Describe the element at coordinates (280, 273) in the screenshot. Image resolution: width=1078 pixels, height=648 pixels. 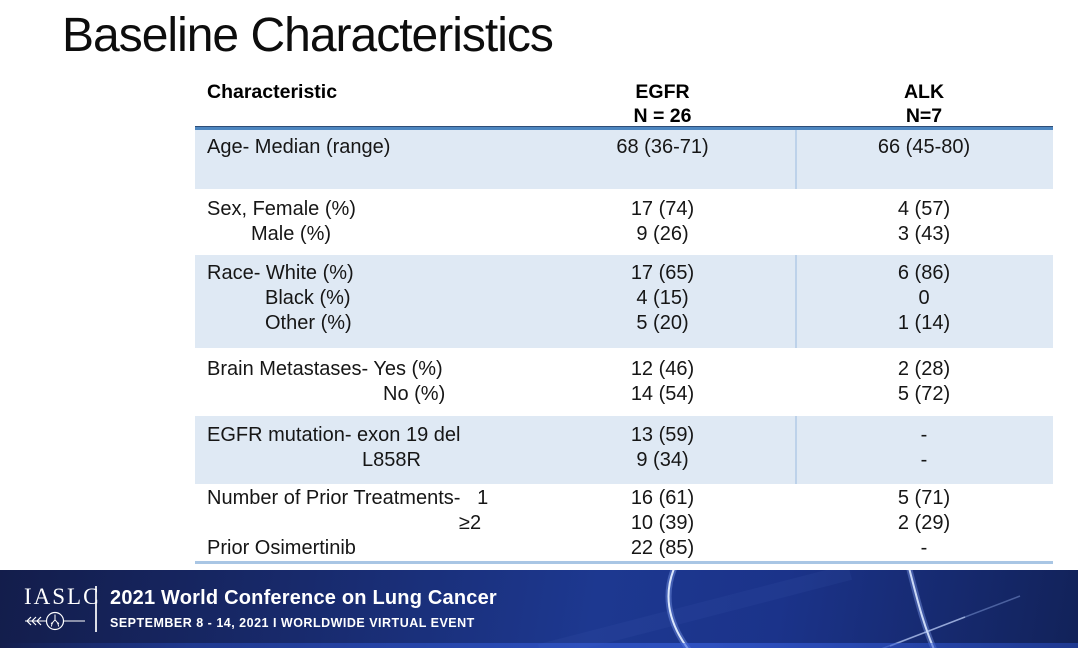
I see `cell-text: Race- White (%)` at that location.